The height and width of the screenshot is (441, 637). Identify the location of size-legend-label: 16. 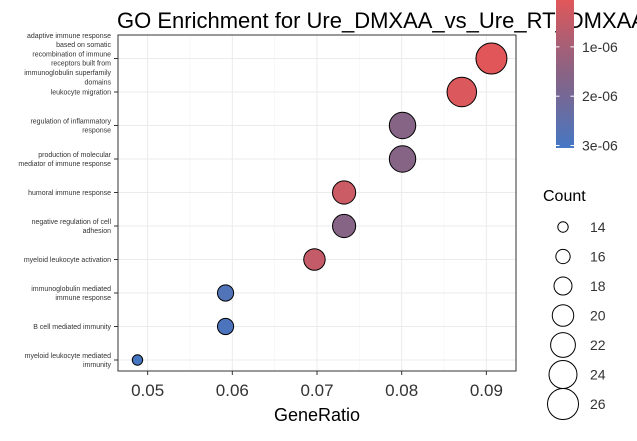
(598, 257).